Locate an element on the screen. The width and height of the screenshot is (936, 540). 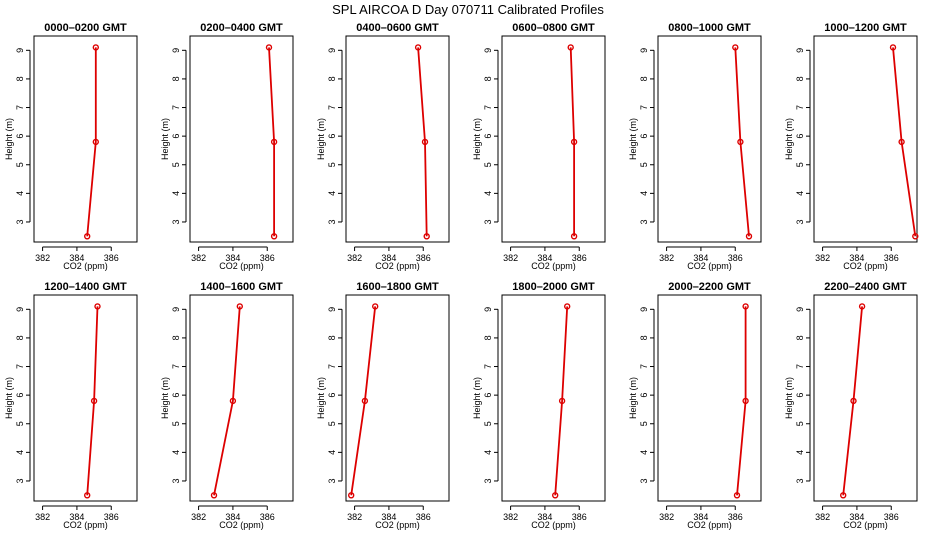
panel-title: 0000–0200 GMT is located at coordinates (85, 28).